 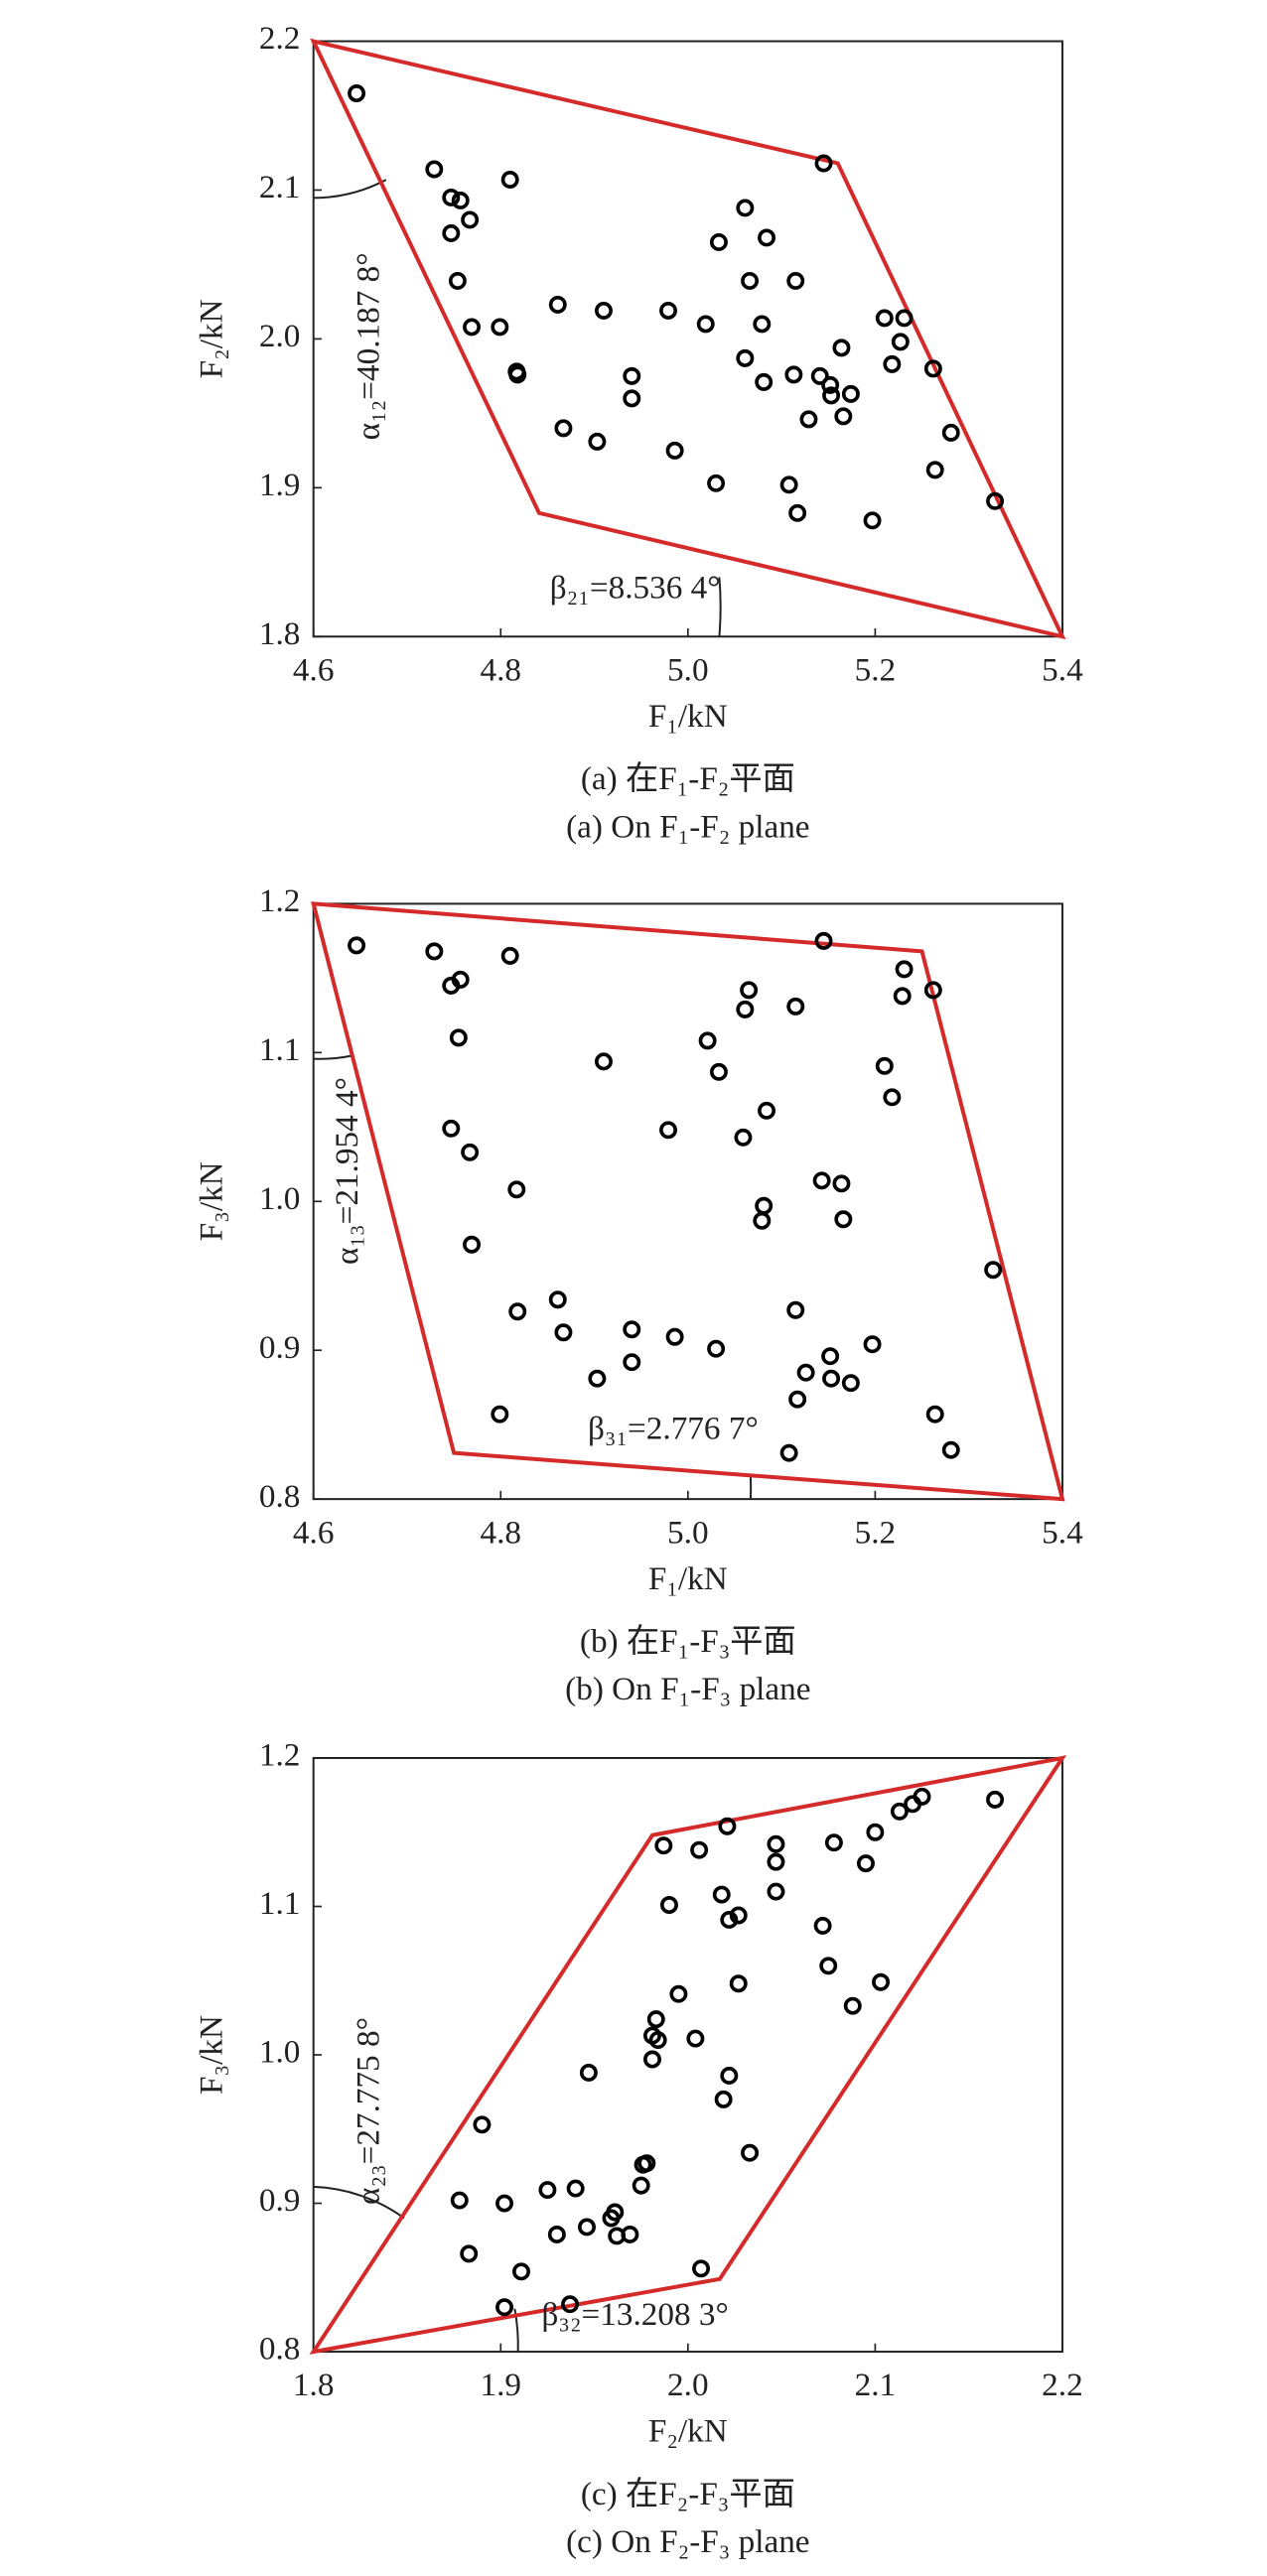 What do you see at coordinates (280, 336) in the screenshot?
I see `y-tick-label: 2.0` at bounding box center [280, 336].